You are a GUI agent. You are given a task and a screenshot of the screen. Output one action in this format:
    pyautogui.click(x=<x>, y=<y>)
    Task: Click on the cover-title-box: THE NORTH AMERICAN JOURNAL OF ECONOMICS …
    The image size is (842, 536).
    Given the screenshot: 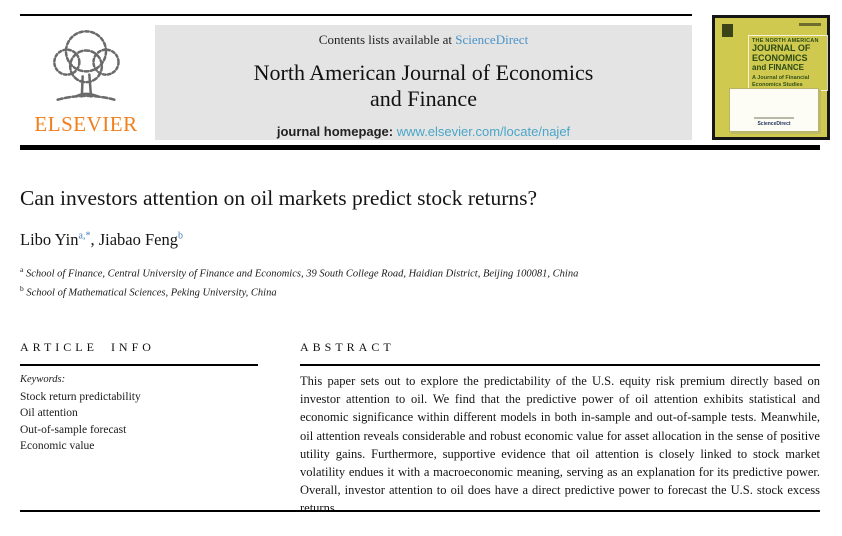 What is the action you would take?
    pyautogui.click(x=788, y=63)
    